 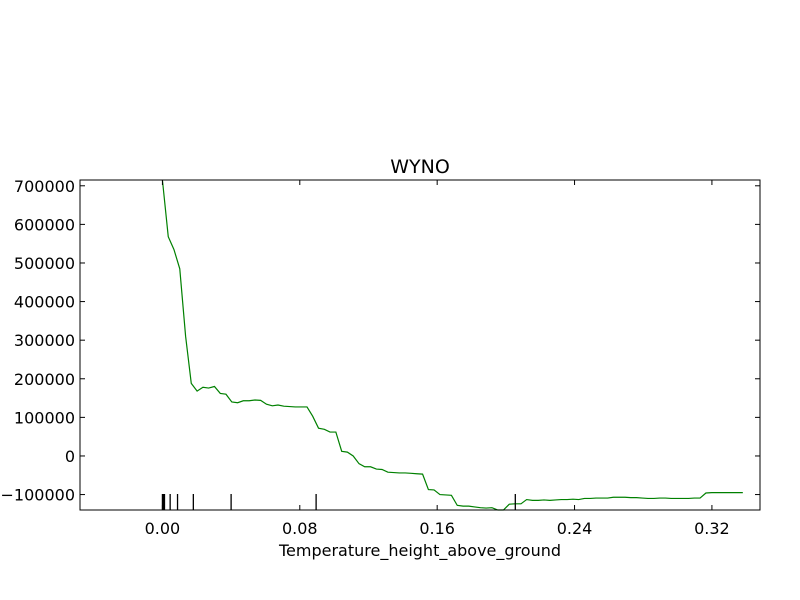 What do you see at coordinates (575, 528) in the screenshot?
I see `x-tick-label-3: 0.24` at bounding box center [575, 528].